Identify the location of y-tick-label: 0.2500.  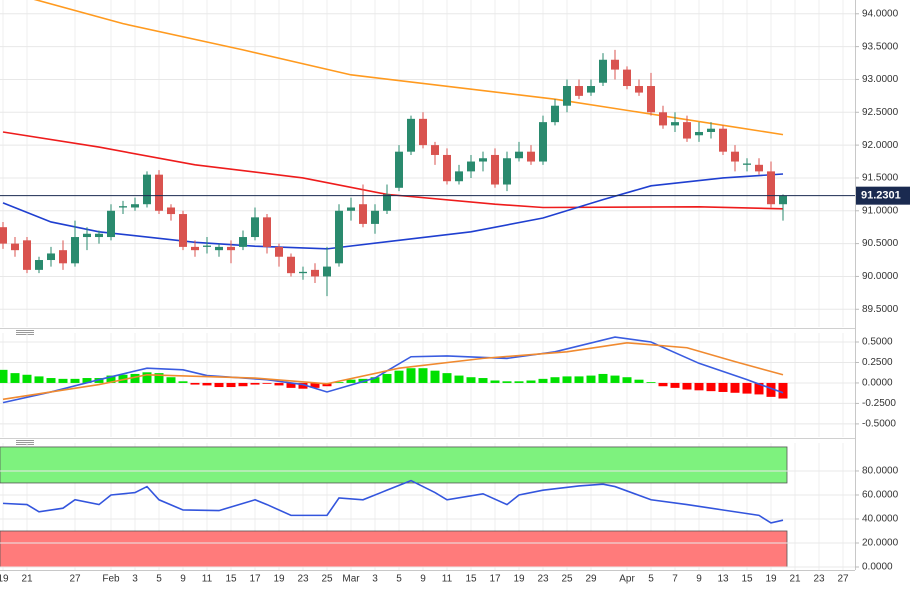
(877, 362).